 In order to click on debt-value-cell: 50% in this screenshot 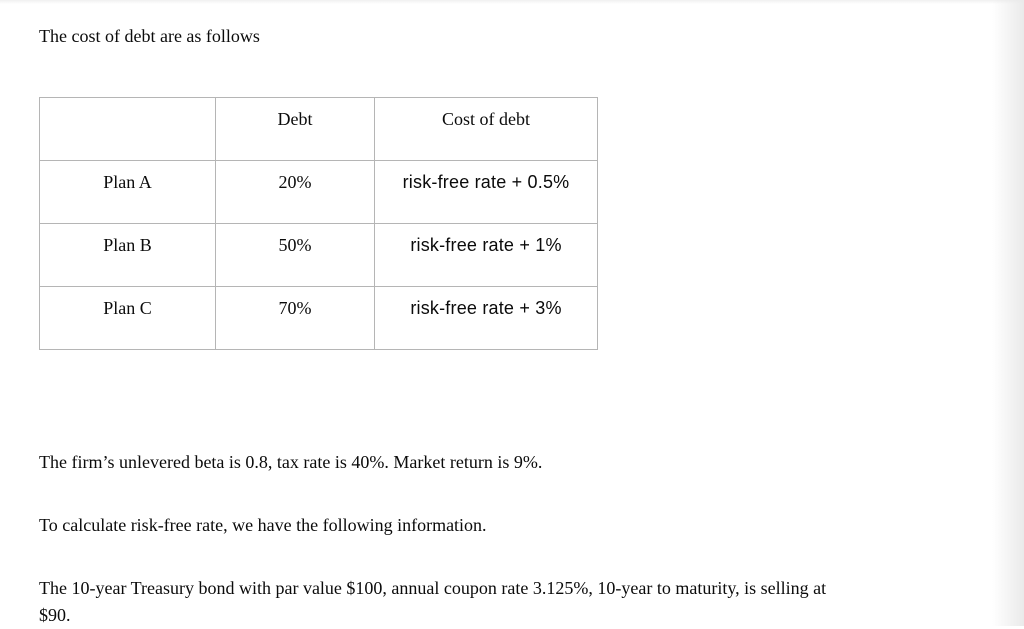, I will do `click(295, 255)`.